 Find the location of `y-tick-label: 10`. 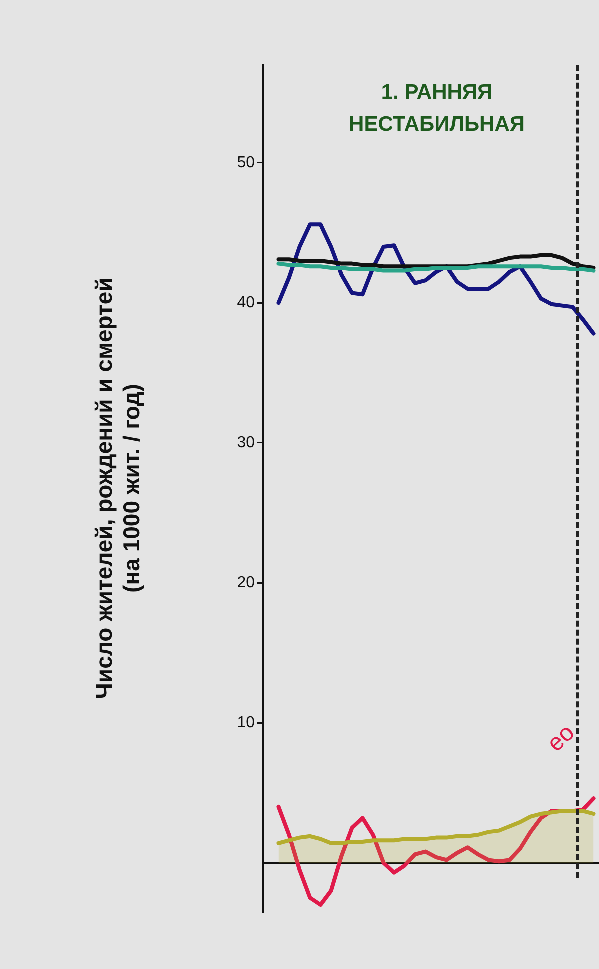

y-tick-label: 10 is located at coordinates (246, 723).